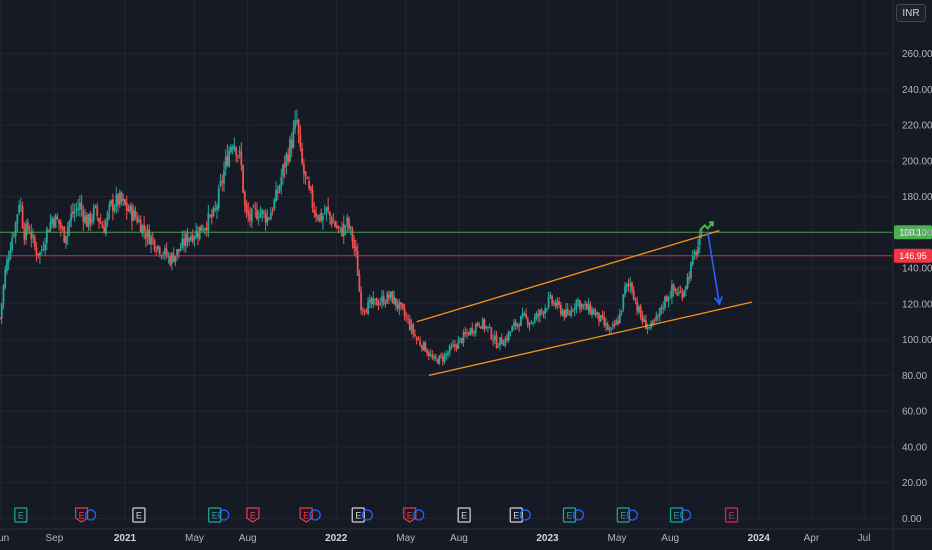  I want to click on projection-arrowhead, so click(718, 301).